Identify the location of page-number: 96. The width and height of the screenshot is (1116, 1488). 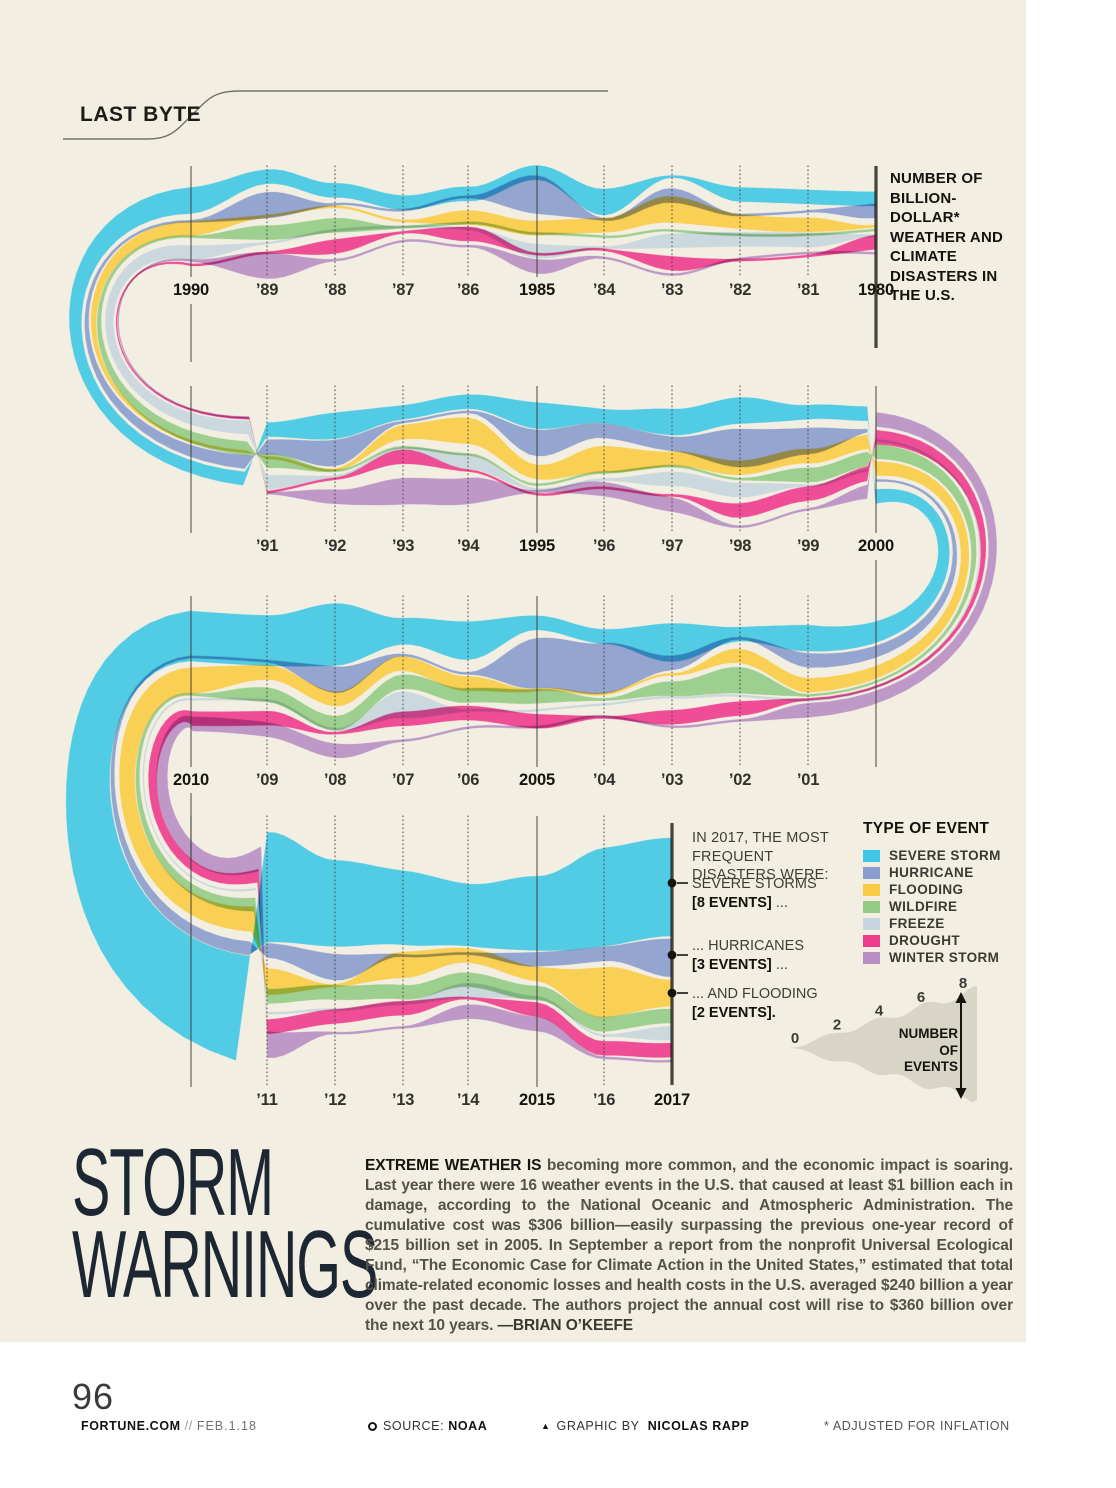
(93, 1396).